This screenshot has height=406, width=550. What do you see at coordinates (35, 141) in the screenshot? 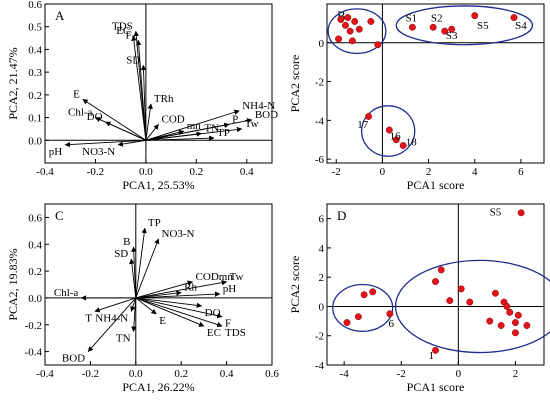
I see `y-tick-label: 0.0` at bounding box center [35, 141].